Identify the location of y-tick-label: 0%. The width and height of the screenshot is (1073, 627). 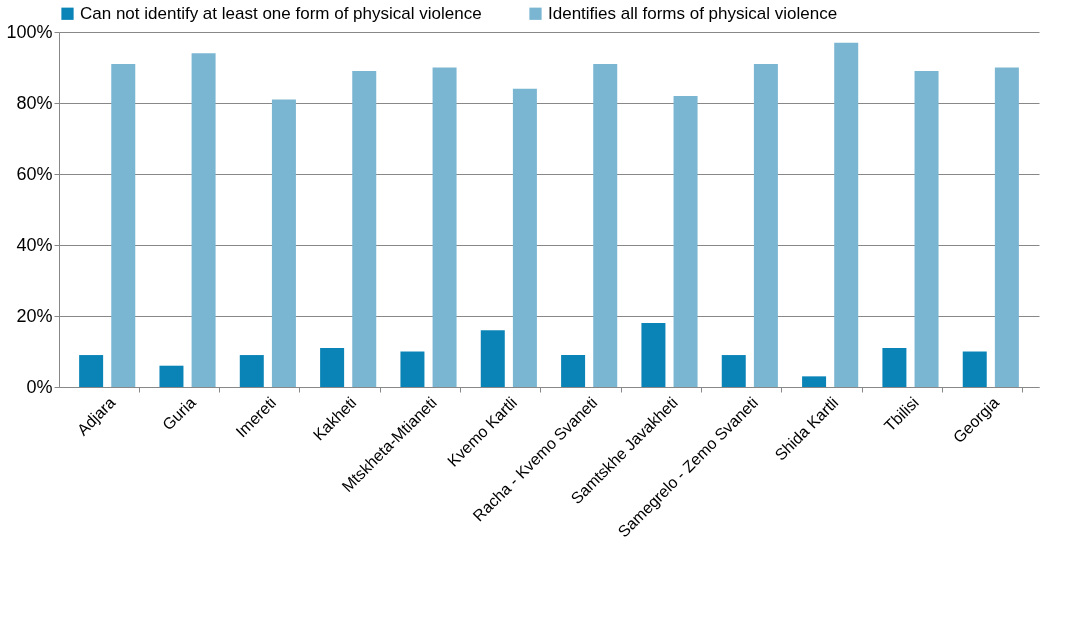
(39, 386).